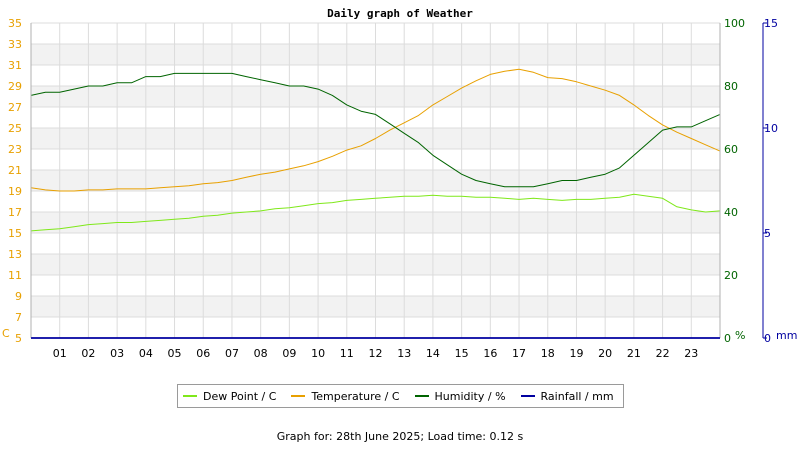  What do you see at coordinates (577, 396) in the screenshot?
I see `legend-label-rainfall: Rainfall / mm` at bounding box center [577, 396].